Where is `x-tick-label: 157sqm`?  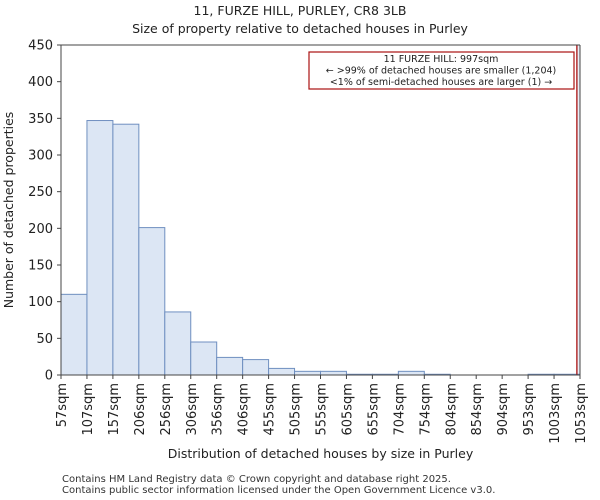 x-tick-label: 157sqm is located at coordinates (114, 409).